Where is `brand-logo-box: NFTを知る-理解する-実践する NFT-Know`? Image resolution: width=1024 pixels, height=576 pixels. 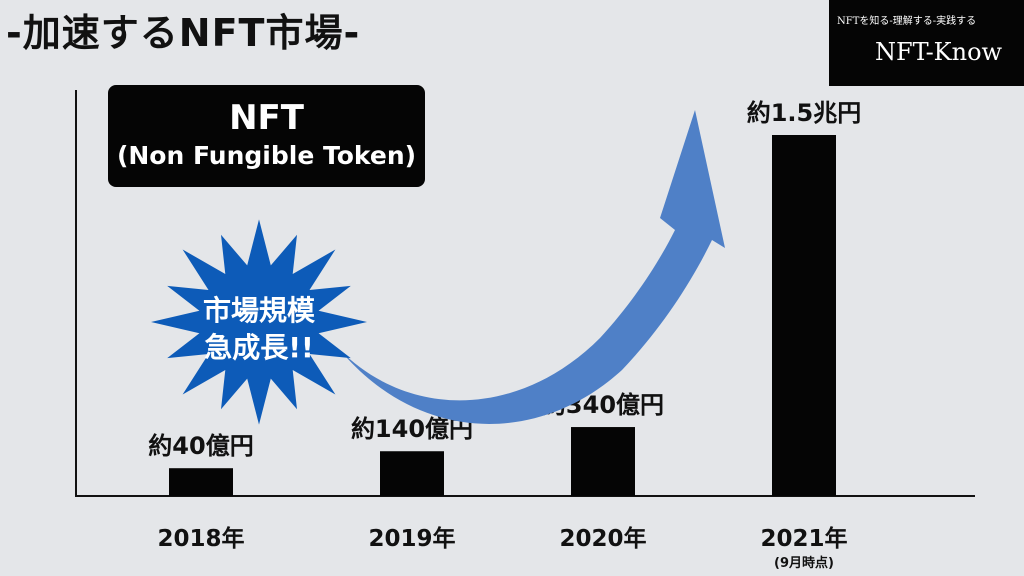
brand-logo-box: NFTを知る-理解する-実践する NFT-Know is located at coordinates (926, 43).